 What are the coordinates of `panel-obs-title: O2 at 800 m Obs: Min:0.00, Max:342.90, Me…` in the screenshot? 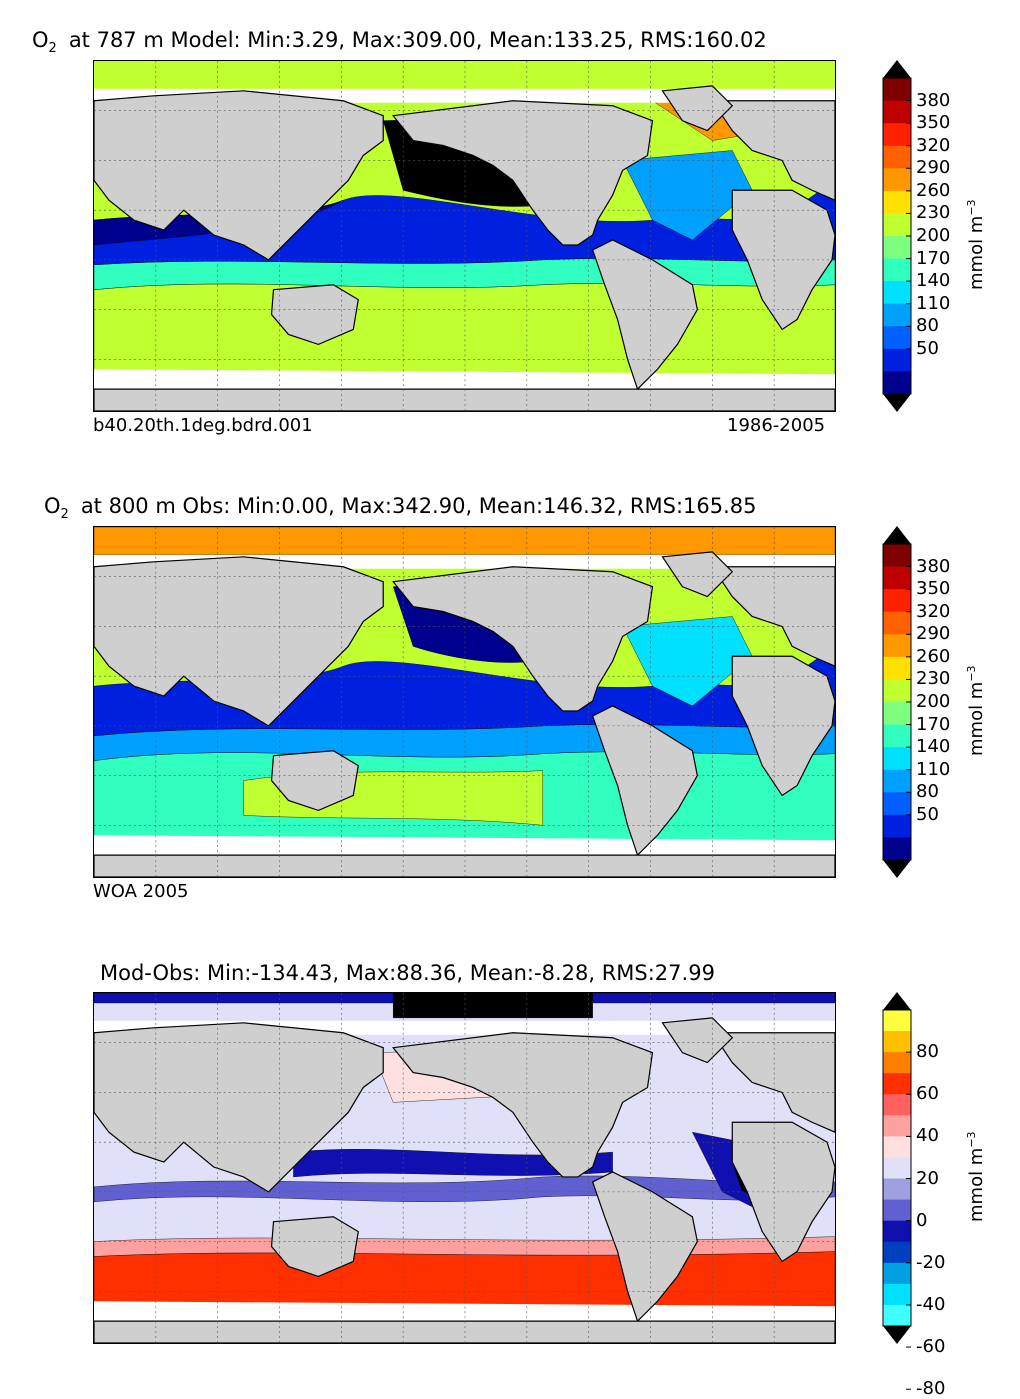 It's located at (400, 509).